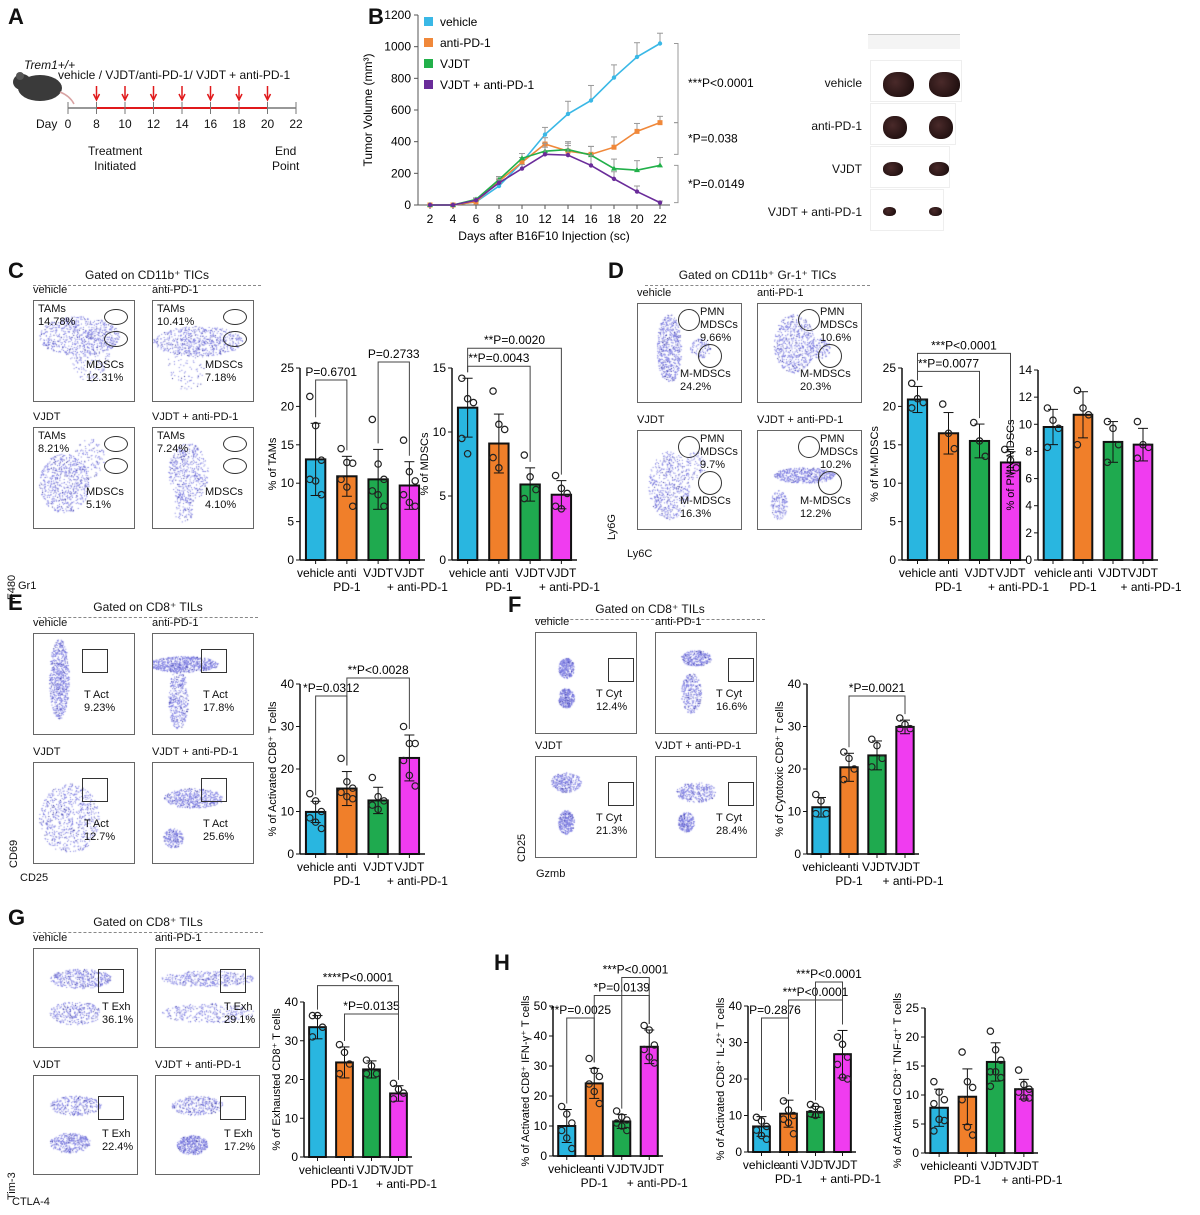  Describe the element at coordinates (203, 813) in the screenshot. I see `flow-plot: T Act 25.6%` at that location.